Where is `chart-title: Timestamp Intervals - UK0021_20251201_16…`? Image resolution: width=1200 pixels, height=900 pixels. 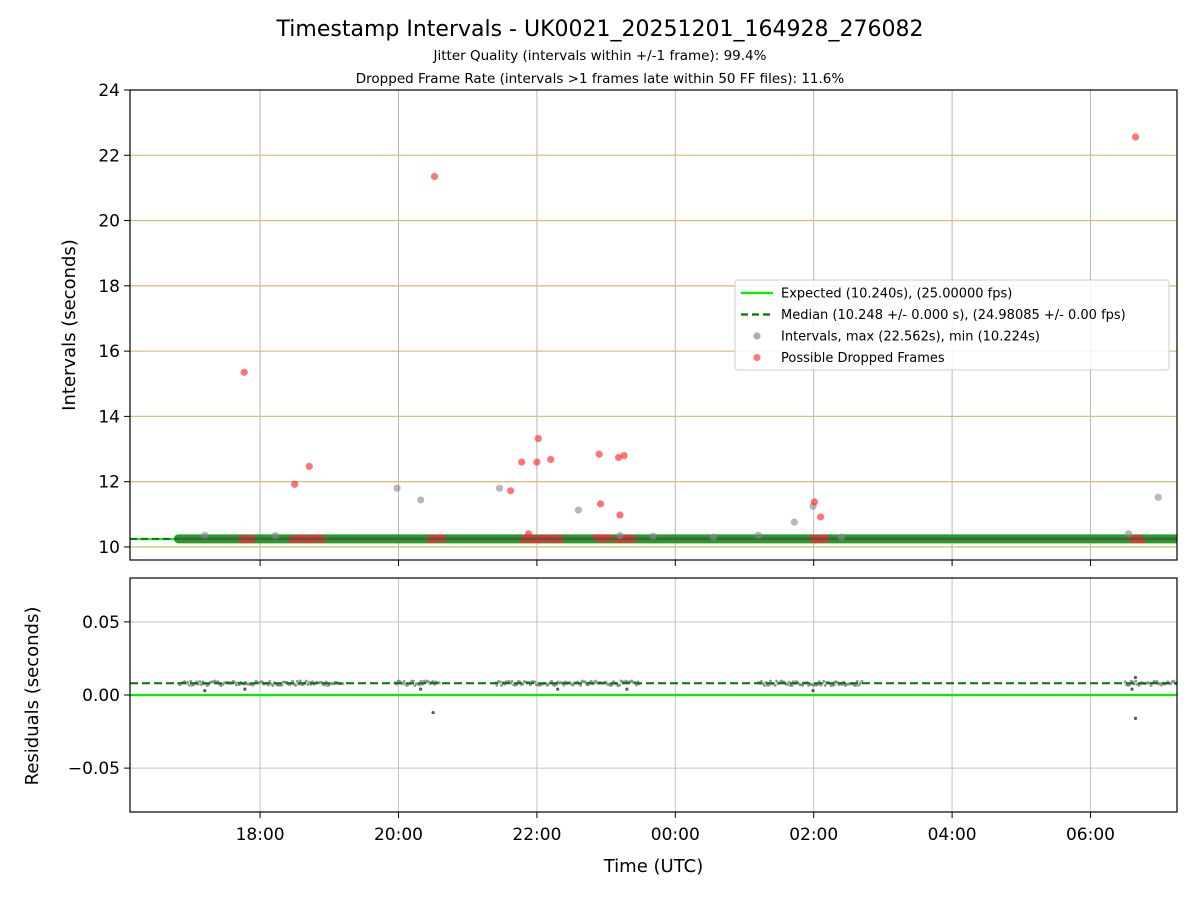 chart-title: Timestamp Intervals - UK0021_20251201_16… is located at coordinates (600, 29).